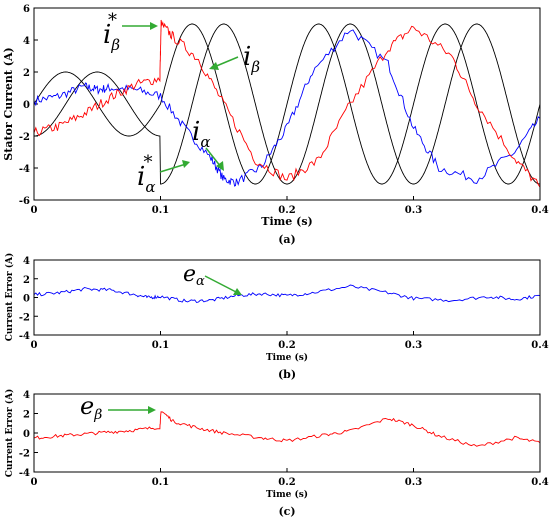 The height and width of the screenshot is (520, 550). I want to click on i-beta-arrowhead, so click(214, 66).